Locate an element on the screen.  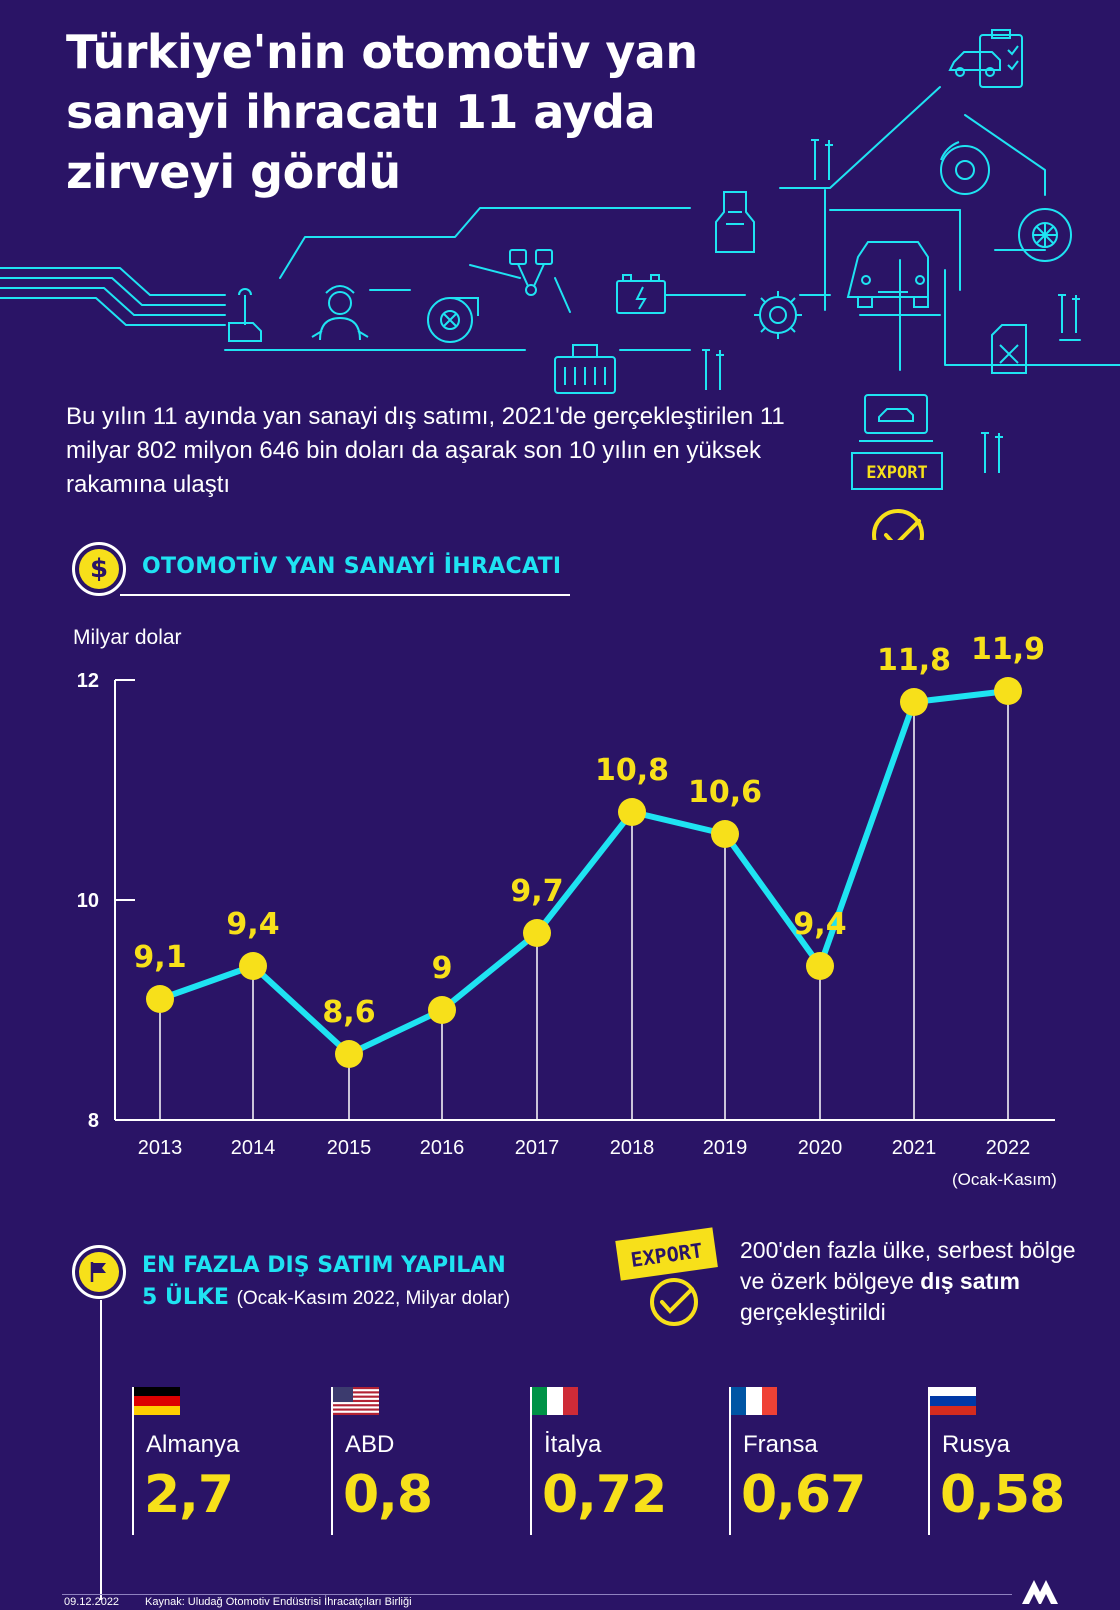
country-card-italya: İtalya 0,72 is located at coordinates (620, 1461).